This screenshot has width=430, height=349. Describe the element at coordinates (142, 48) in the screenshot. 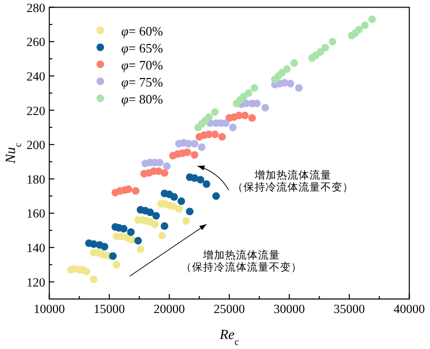

I see `legend-label: φ= 65%` at that location.